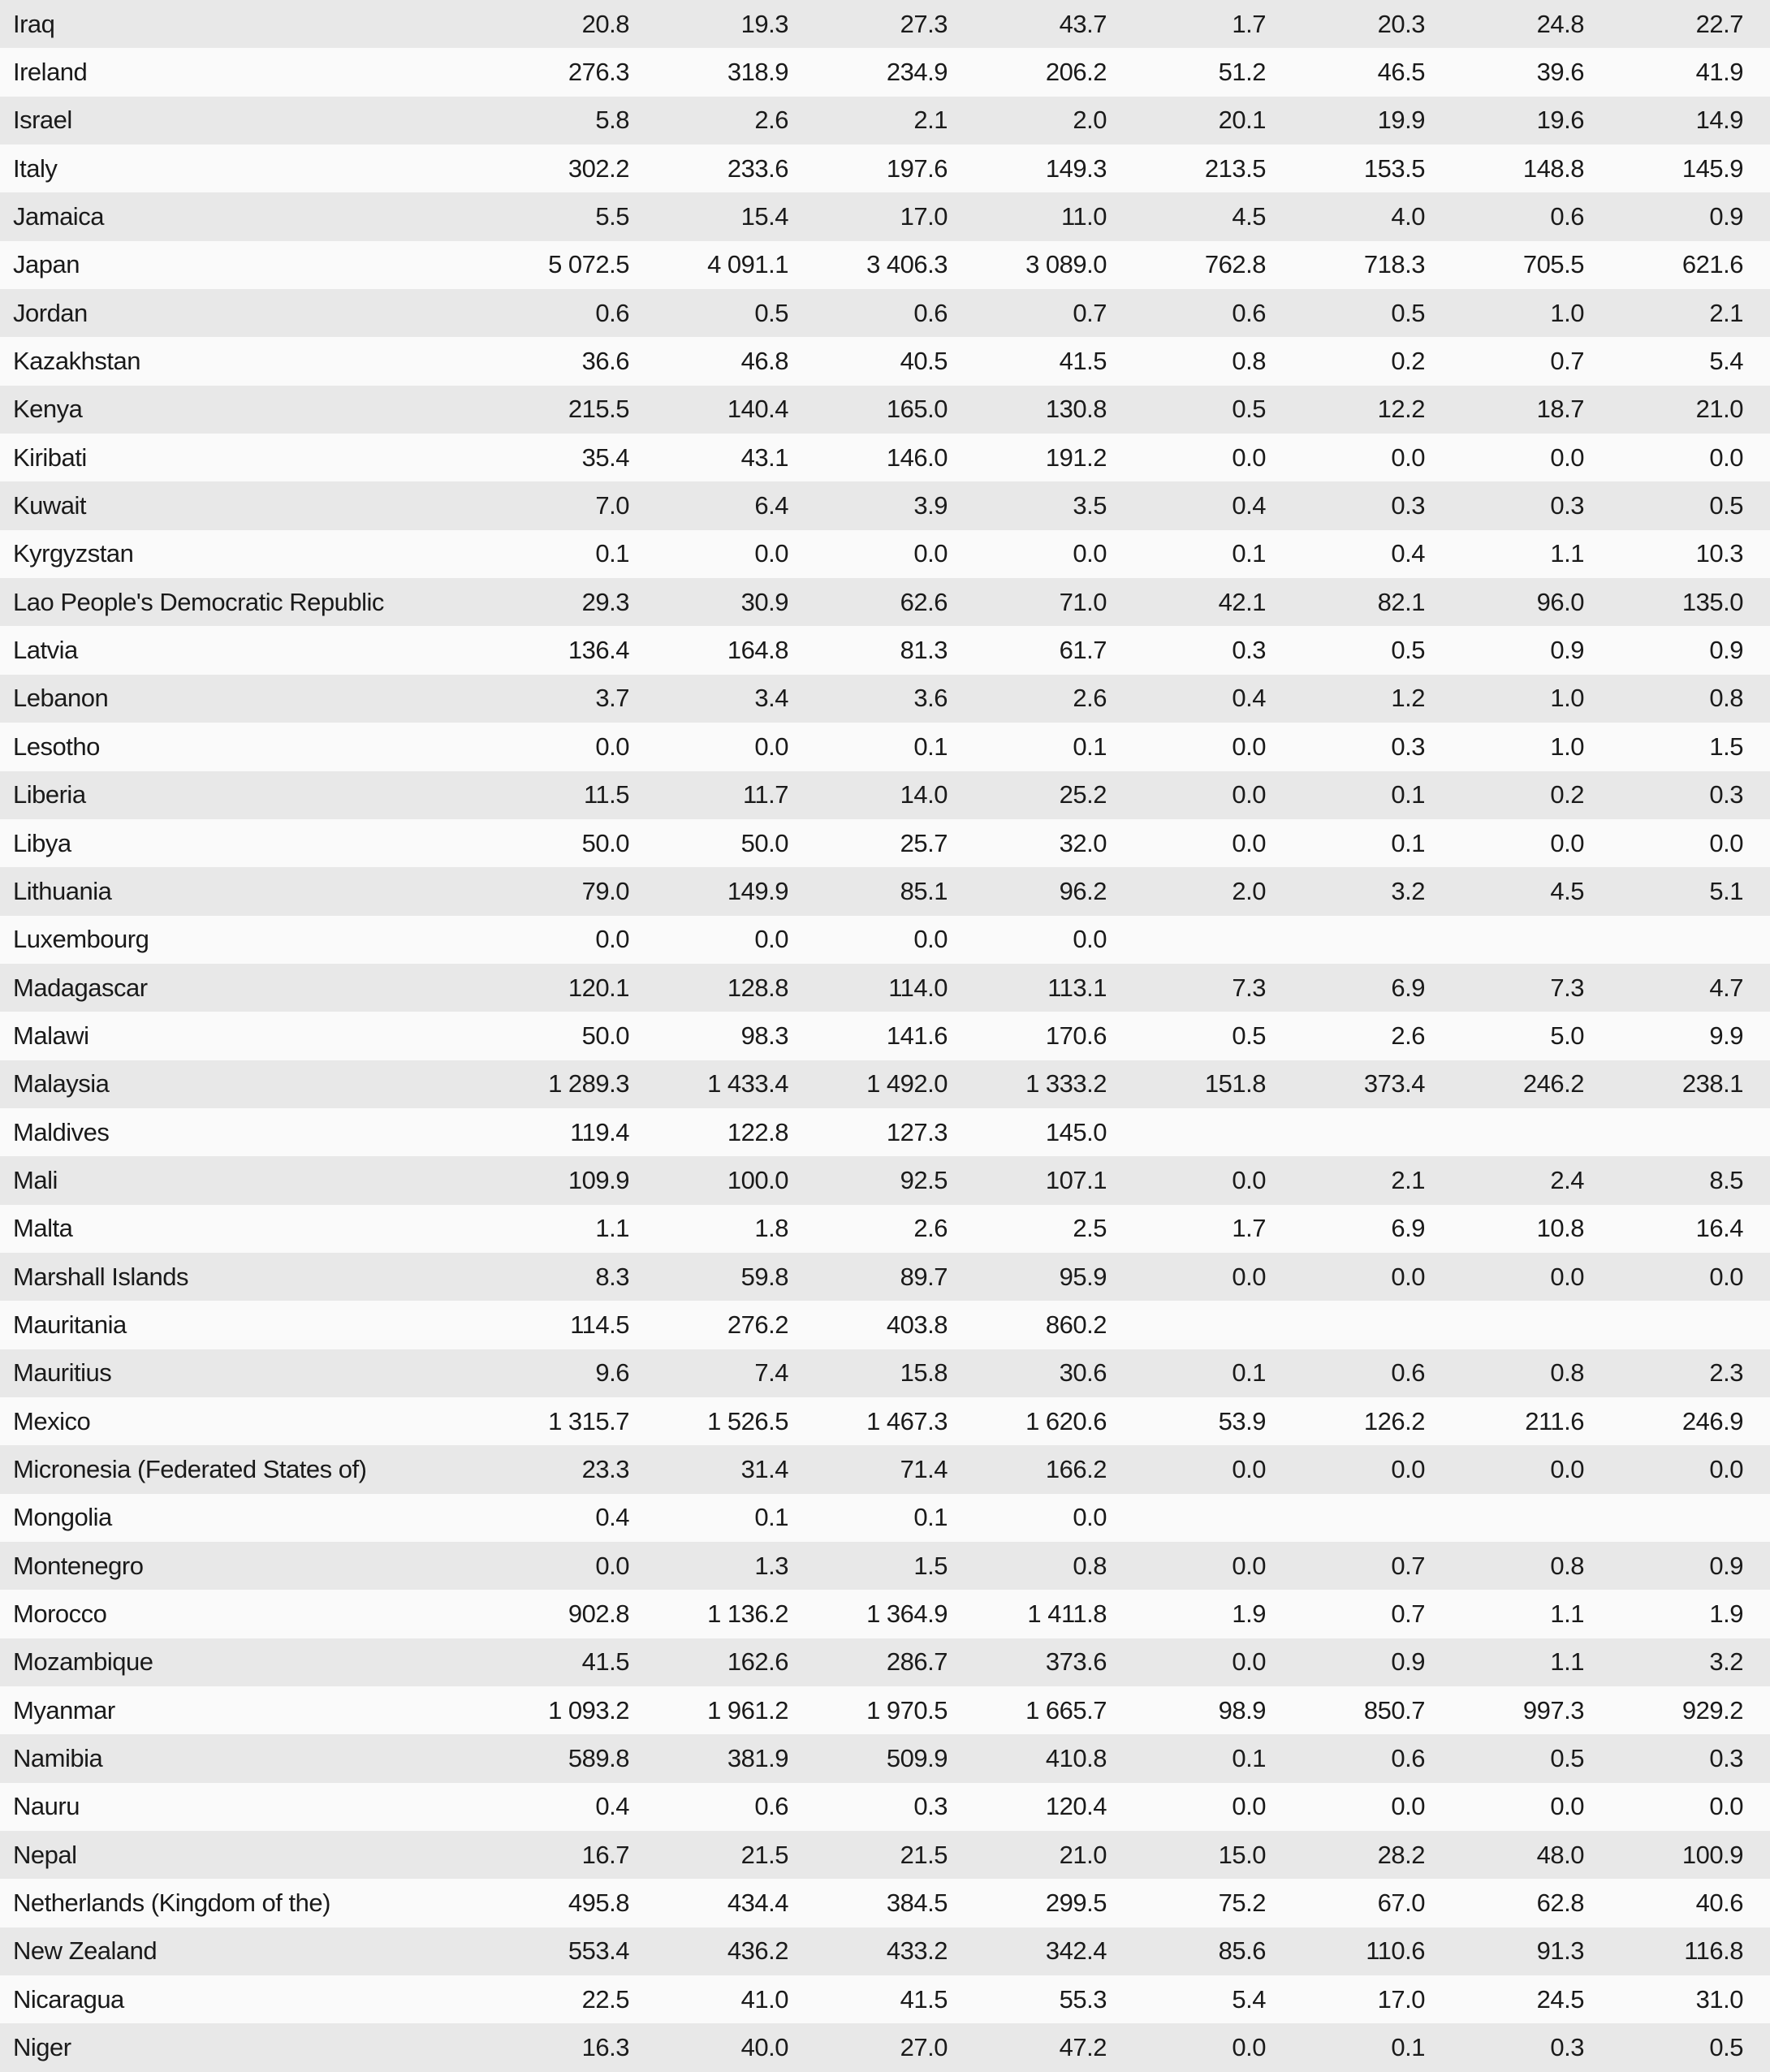  What do you see at coordinates (588, 1084) in the screenshot?
I see `value-cell: 1 289.3` at bounding box center [588, 1084].